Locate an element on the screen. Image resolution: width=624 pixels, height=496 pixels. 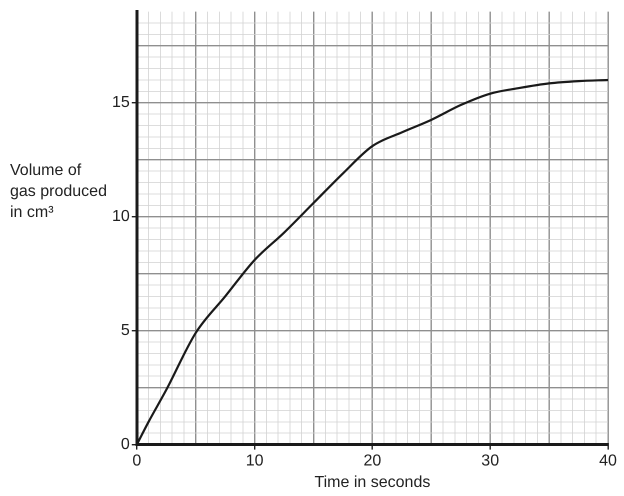
x-tick-label: 0 is located at coordinates (137, 461).